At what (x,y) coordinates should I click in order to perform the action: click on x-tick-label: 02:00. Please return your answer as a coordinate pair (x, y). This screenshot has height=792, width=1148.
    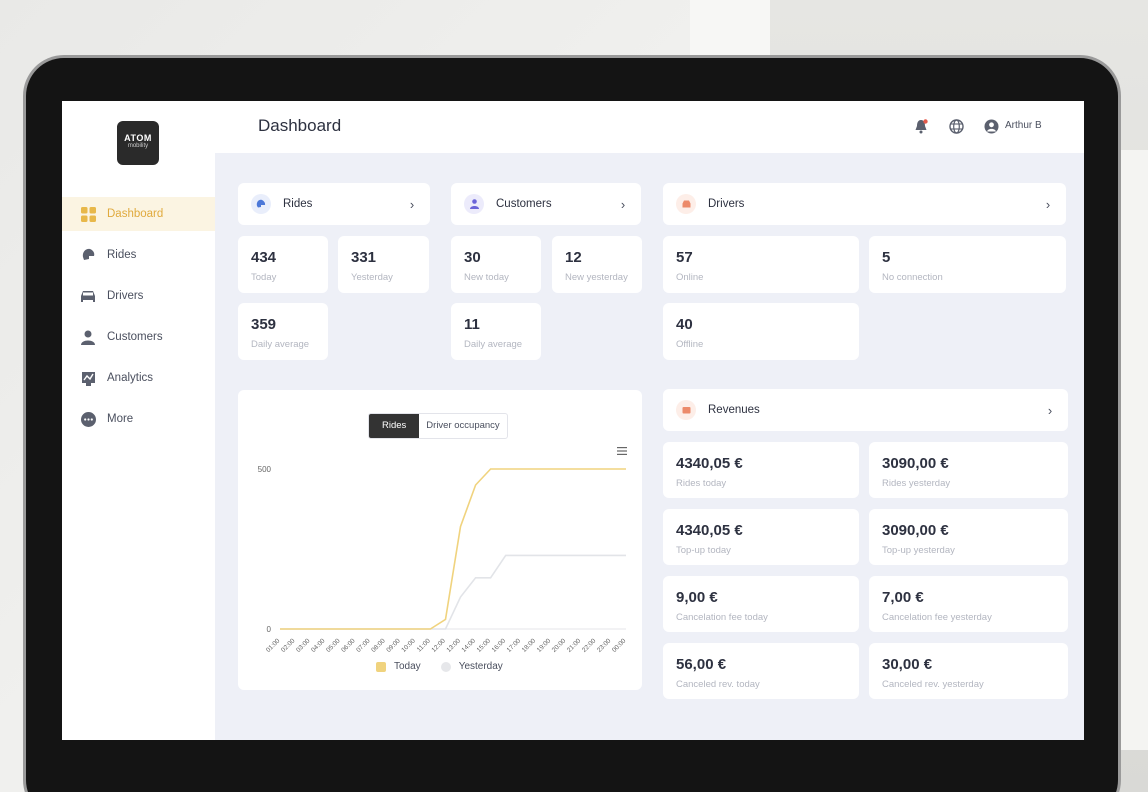
    Looking at the image, I should click on (288, 645).